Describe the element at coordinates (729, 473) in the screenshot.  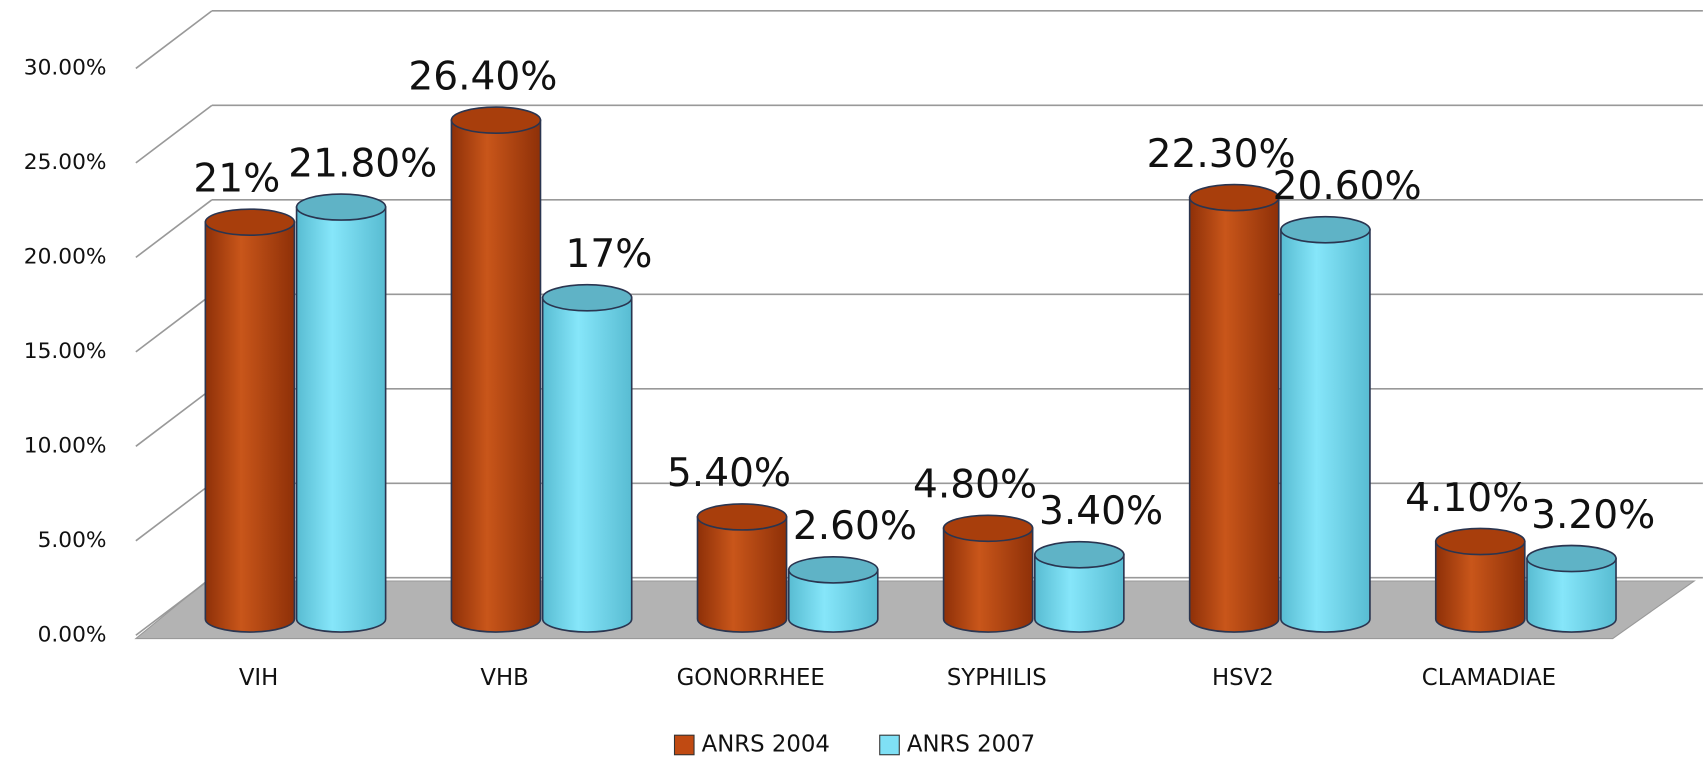
I see `value-label: 5.40%` at that location.